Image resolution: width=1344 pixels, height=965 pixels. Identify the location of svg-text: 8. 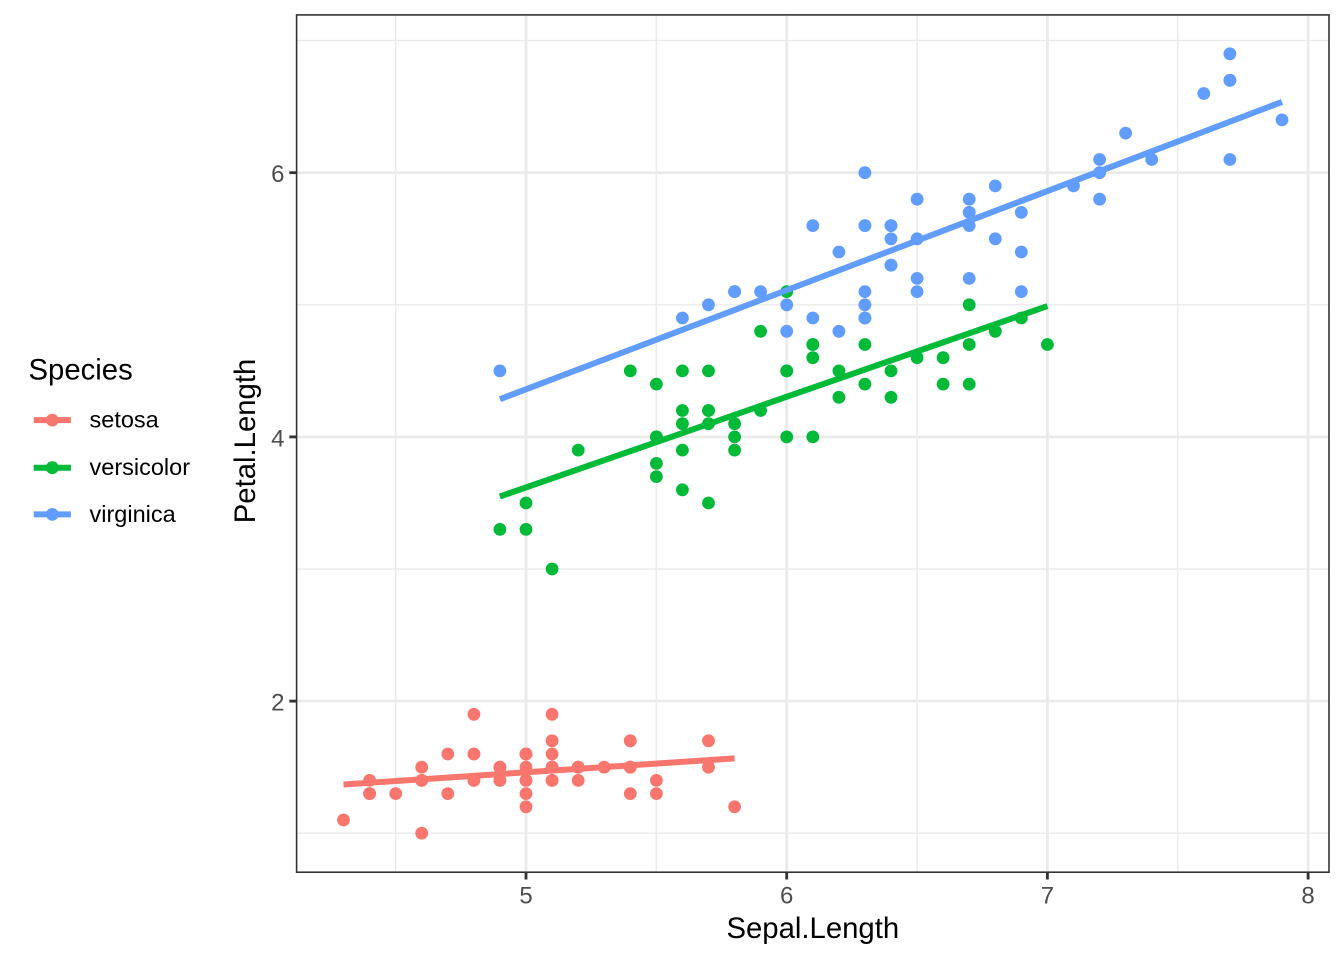
(1307, 896).